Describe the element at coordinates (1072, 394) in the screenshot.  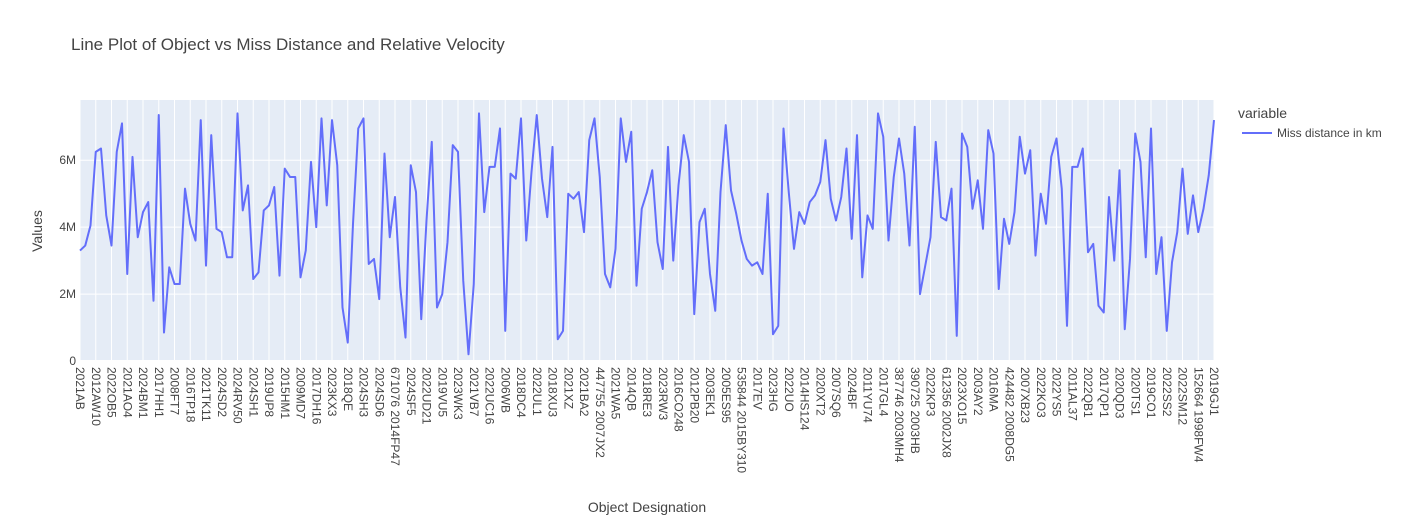
I see `x-tick-label: 2011AL37` at that location.